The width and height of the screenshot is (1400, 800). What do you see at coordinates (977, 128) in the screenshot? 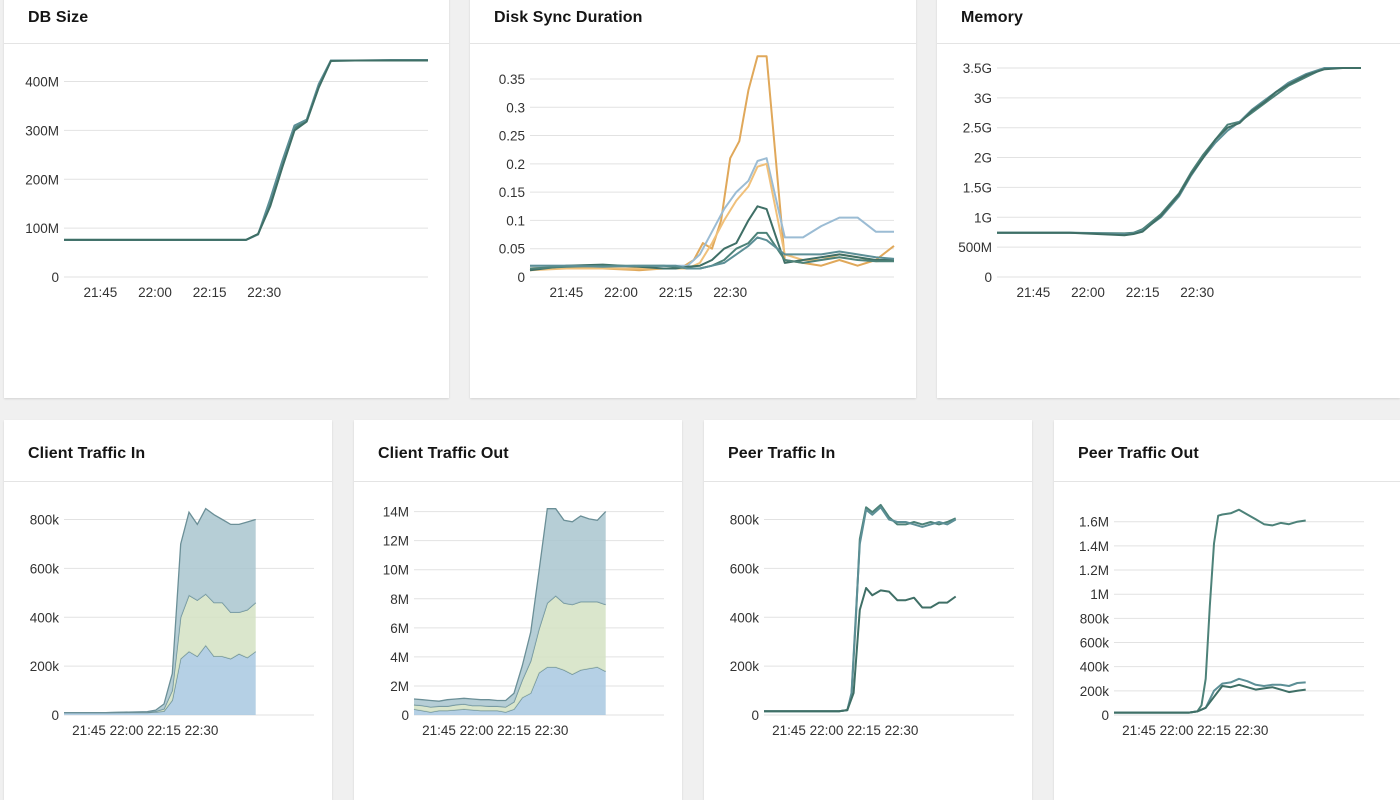
I see `y-tick-label: 2.5G` at bounding box center [977, 128].